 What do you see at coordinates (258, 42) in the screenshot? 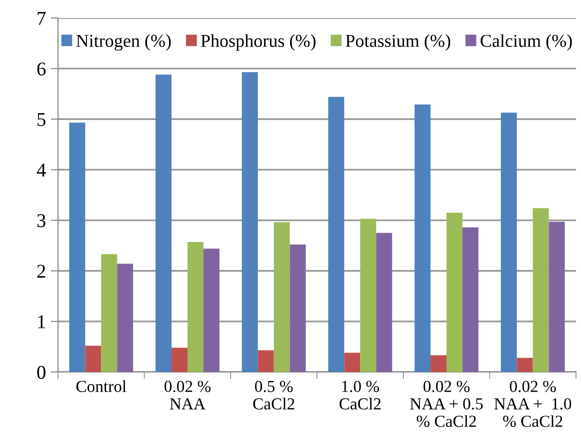
I see `legend-label: Phosphorus (%)` at bounding box center [258, 42].